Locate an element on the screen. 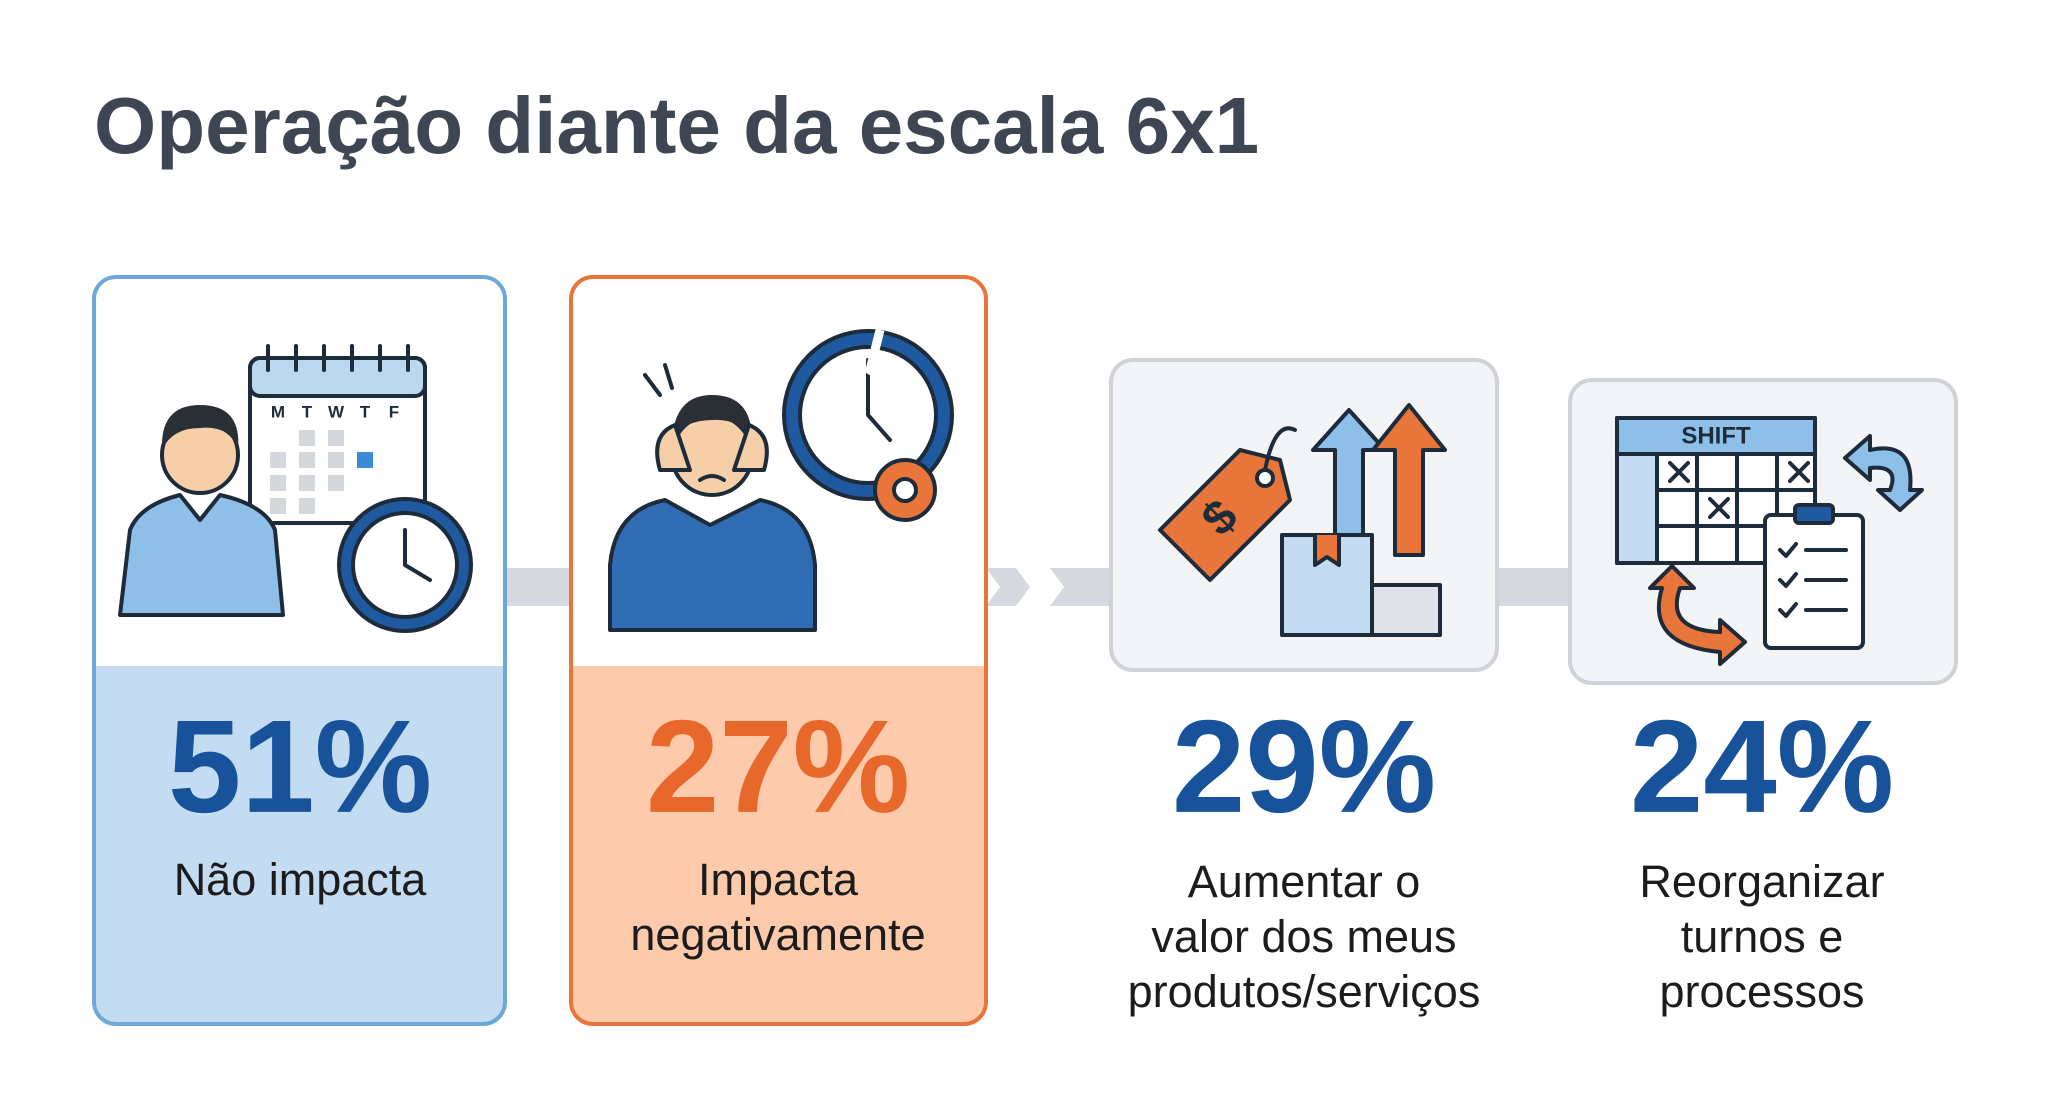 The height and width of the screenshot is (1117, 2048). title: Operação diante da escala 6x1 is located at coordinates (676, 125).